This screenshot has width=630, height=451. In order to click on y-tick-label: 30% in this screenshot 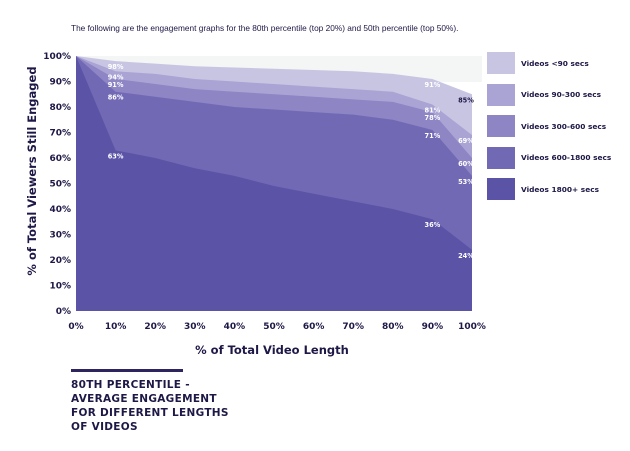, I will do `click(60, 236)`.